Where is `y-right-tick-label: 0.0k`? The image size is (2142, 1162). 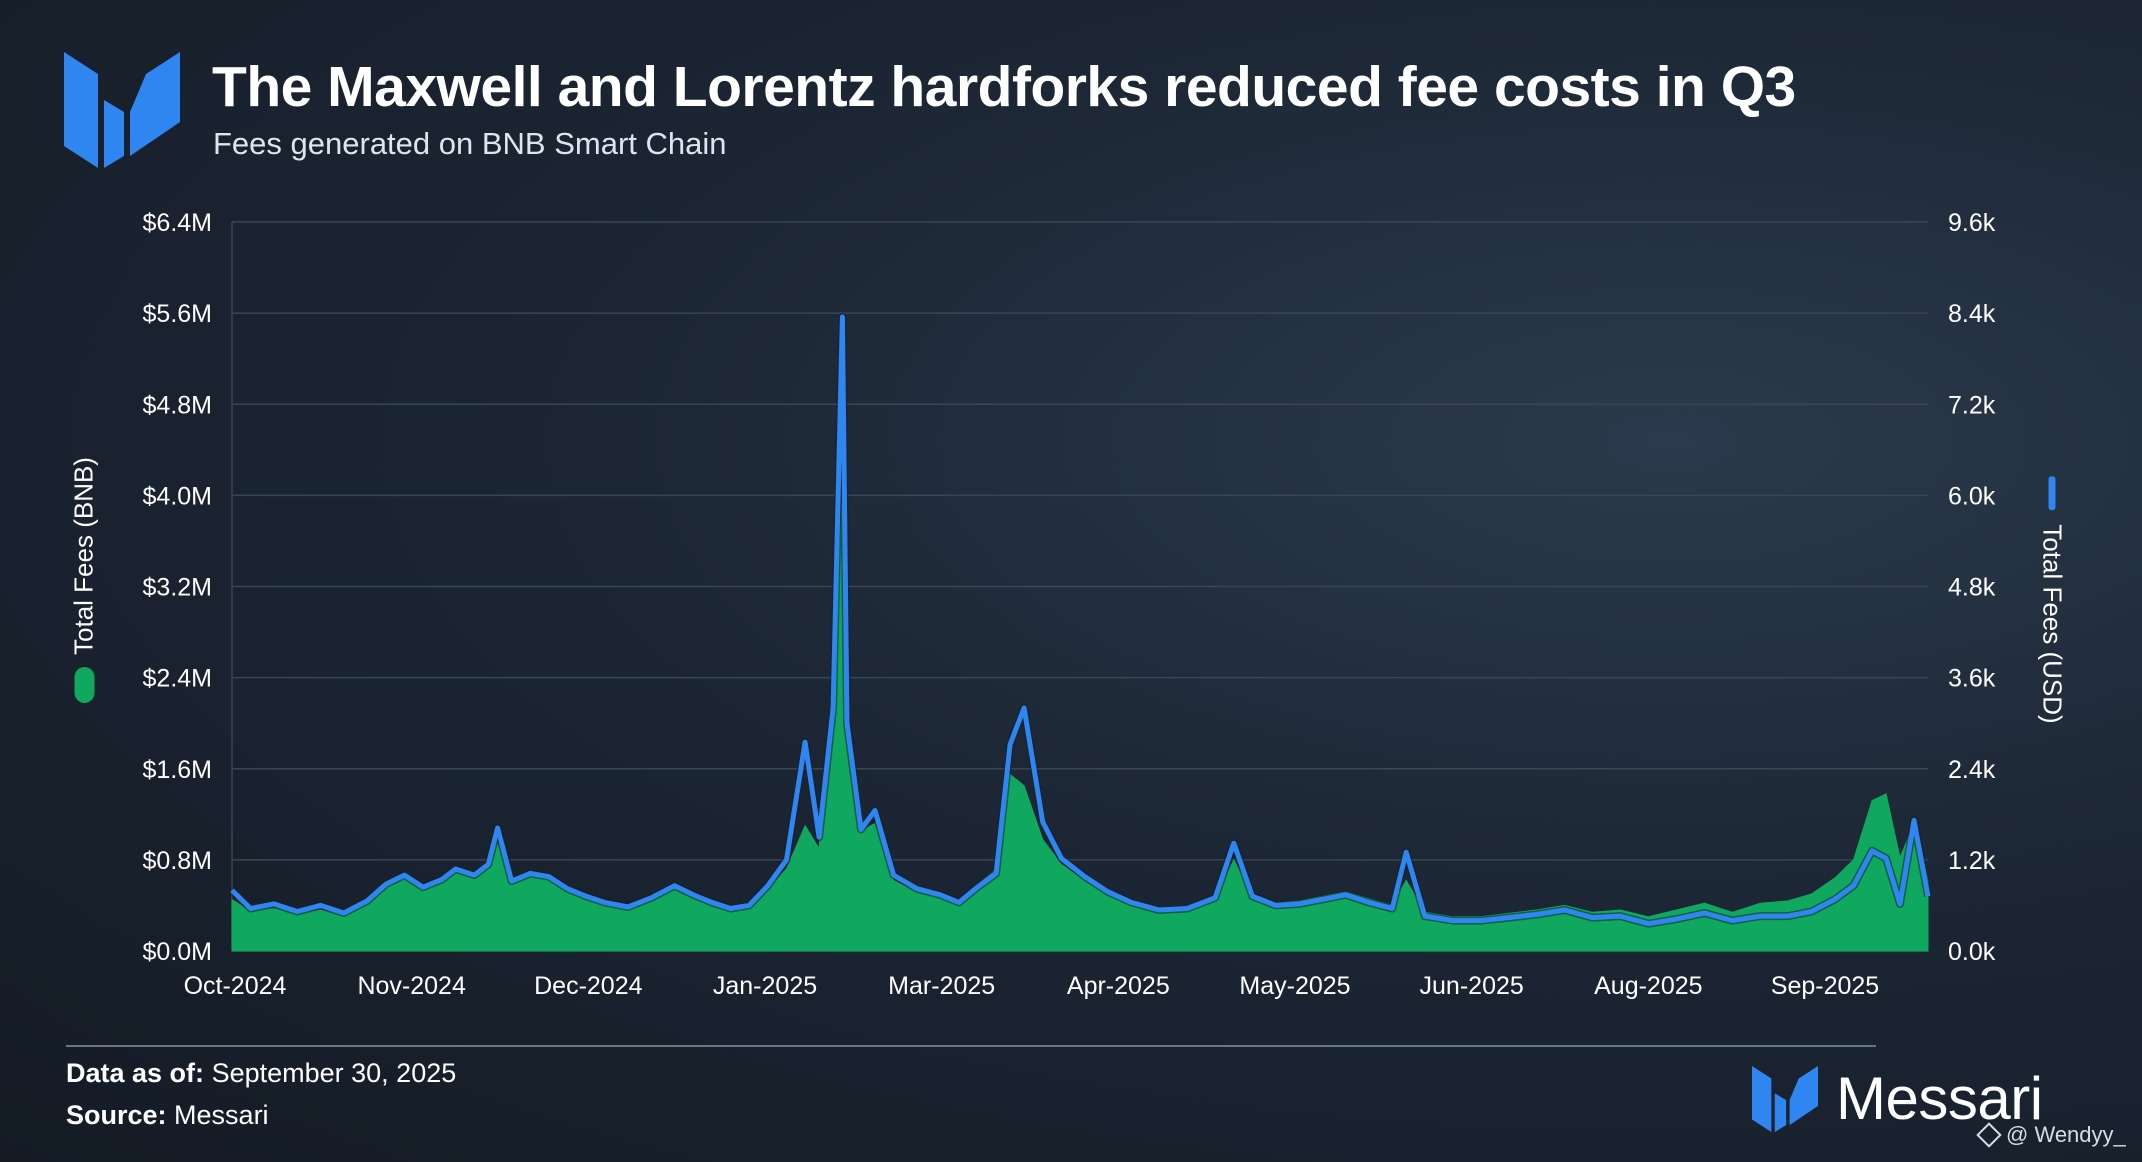 y-right-tick-label: 0.0k is located at coordinates (1972, 952).